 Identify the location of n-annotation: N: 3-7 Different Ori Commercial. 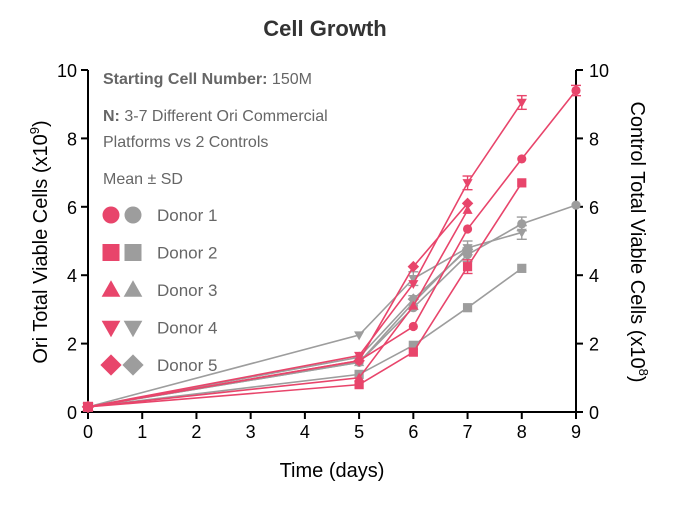
(215, 116).